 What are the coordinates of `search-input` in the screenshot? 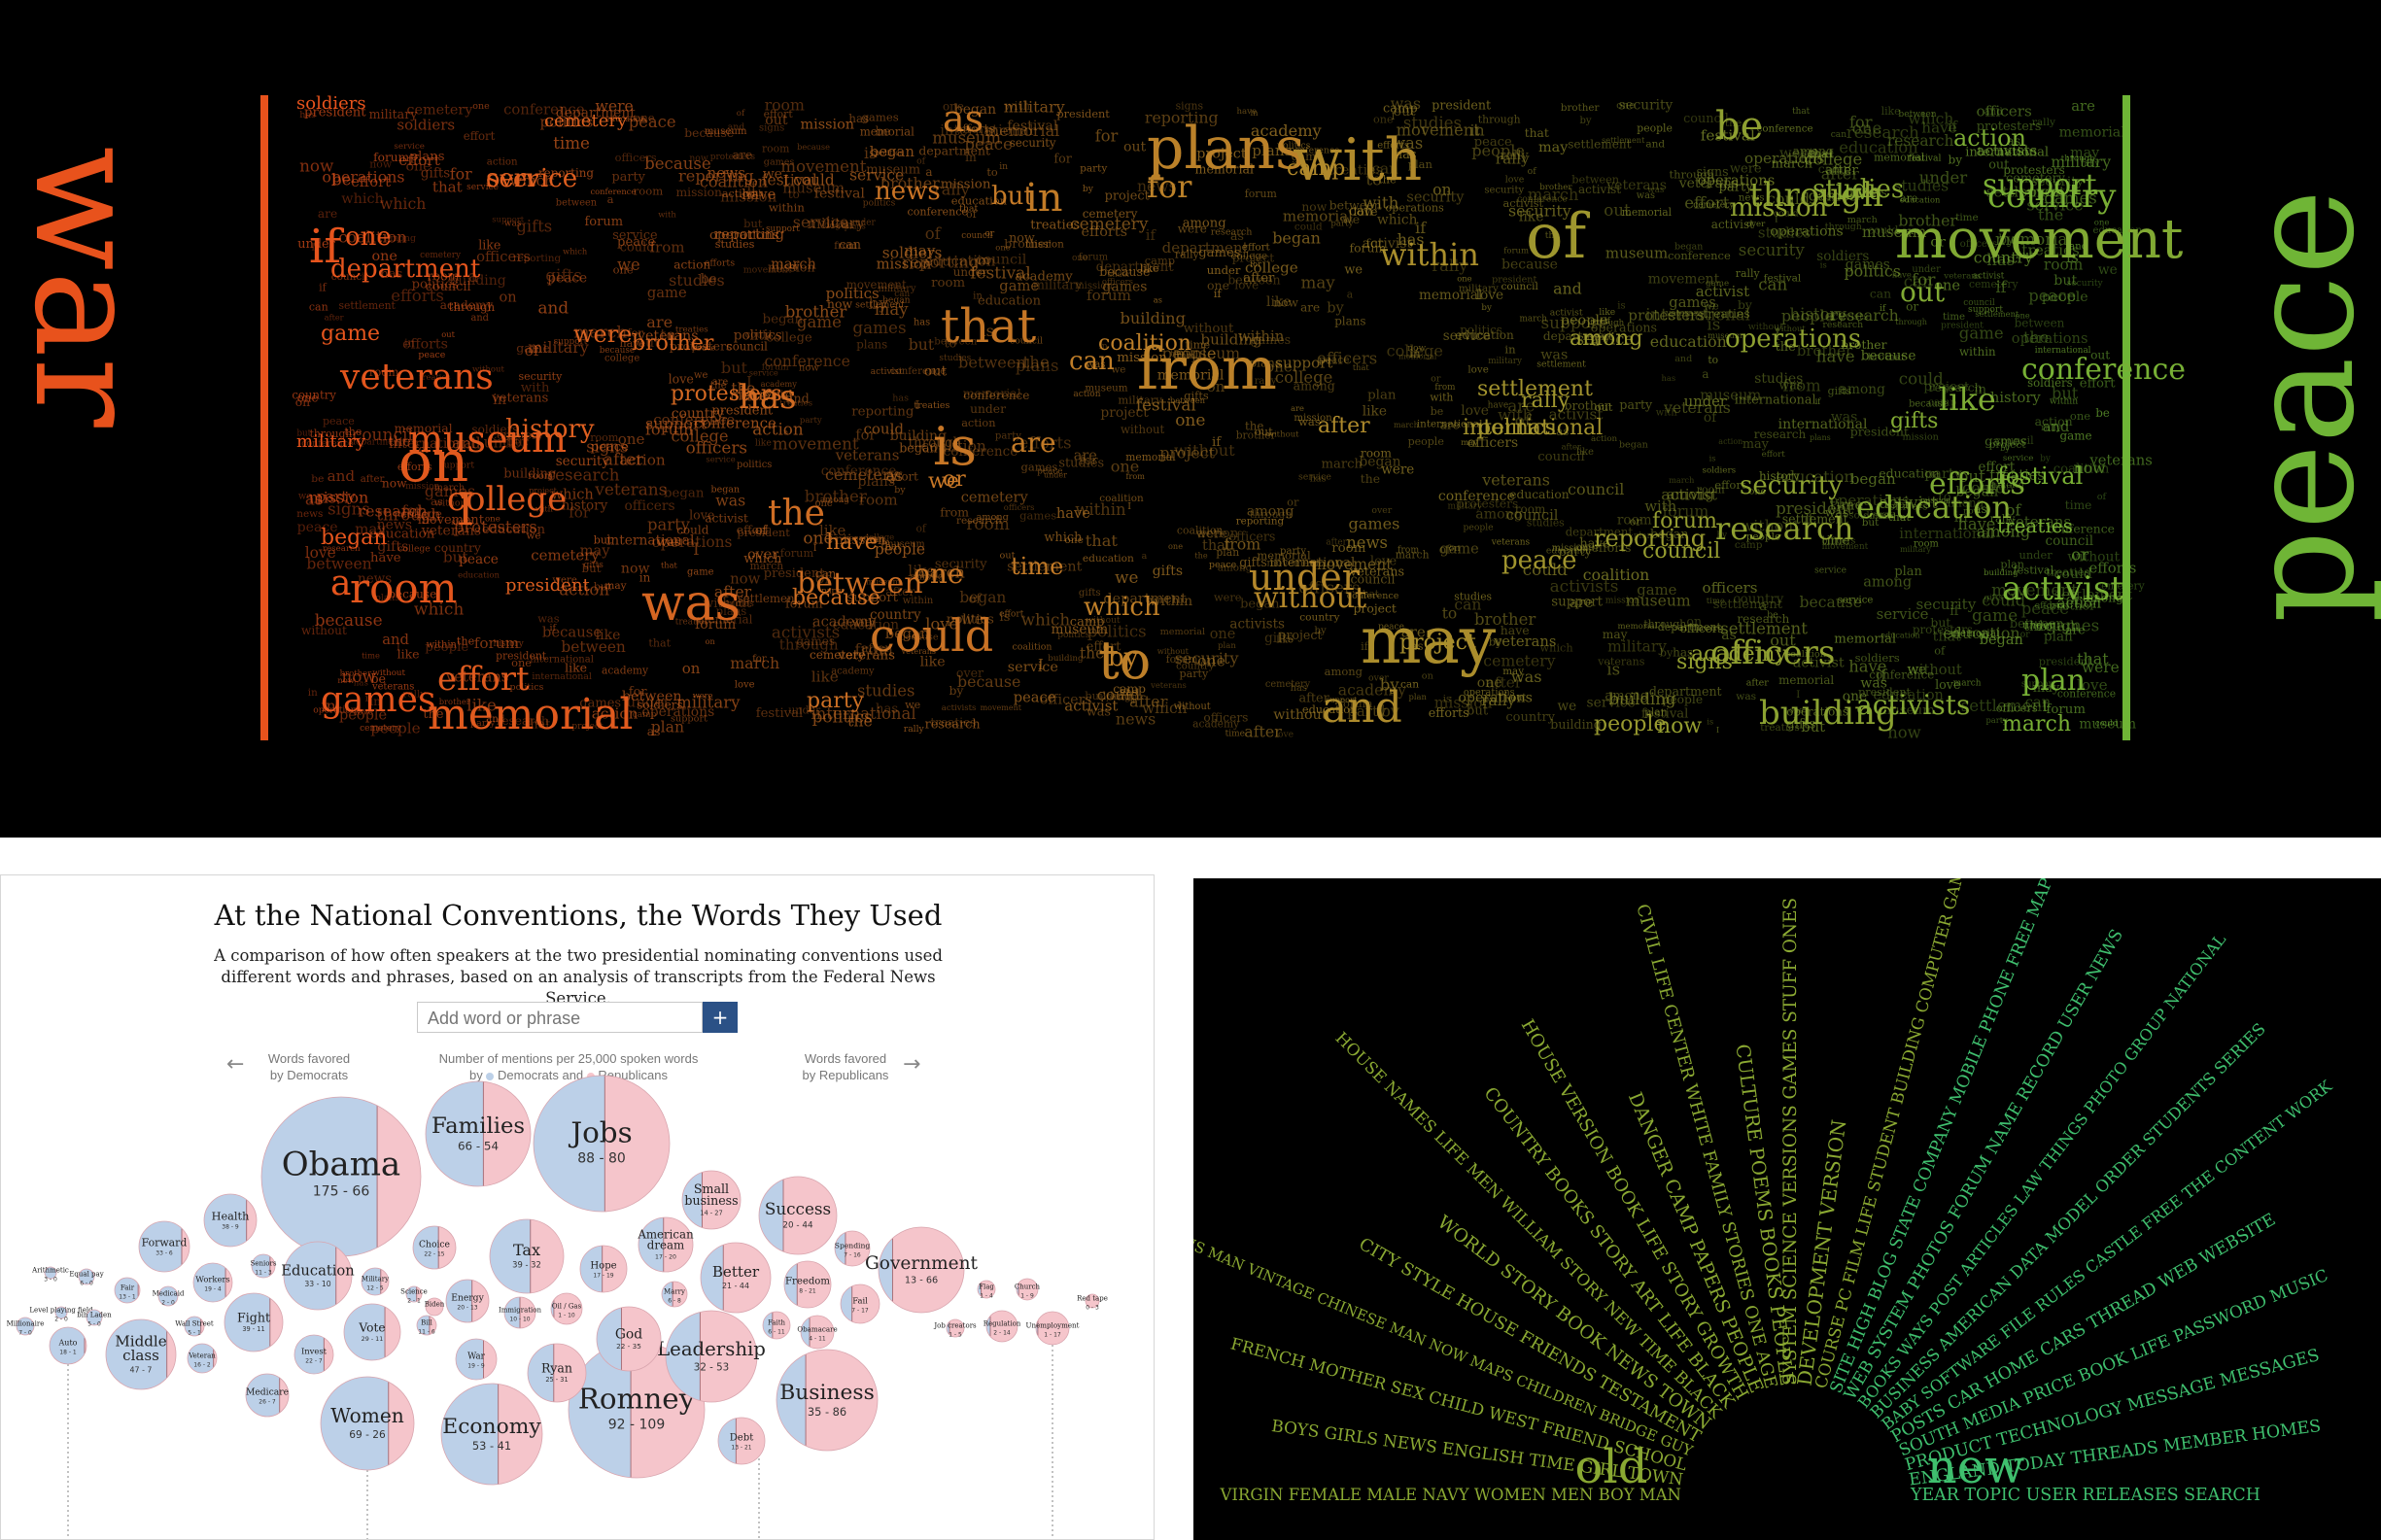 It's located at (559, 1018).